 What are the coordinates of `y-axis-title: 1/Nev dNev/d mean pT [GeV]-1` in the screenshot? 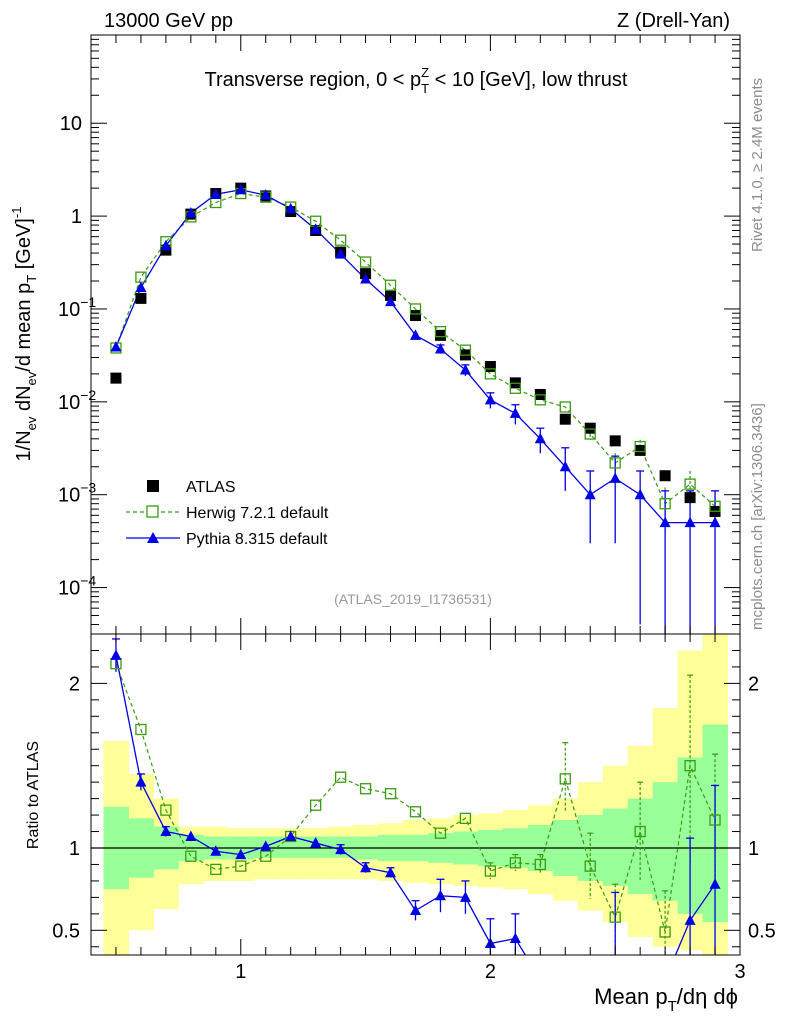 It's located at (24, 334).